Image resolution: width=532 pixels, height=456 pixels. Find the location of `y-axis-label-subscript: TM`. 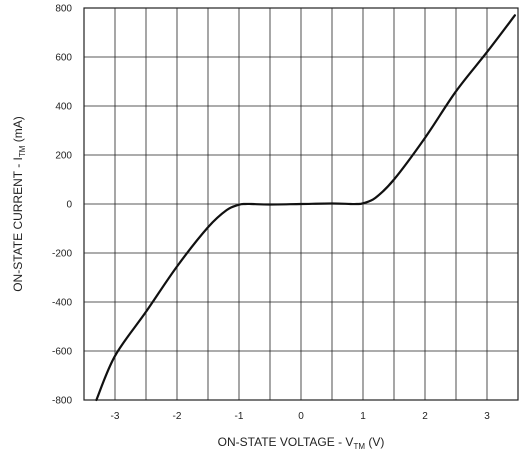

y-axis-label-subscript: TM is located at coordinates (22, 151).